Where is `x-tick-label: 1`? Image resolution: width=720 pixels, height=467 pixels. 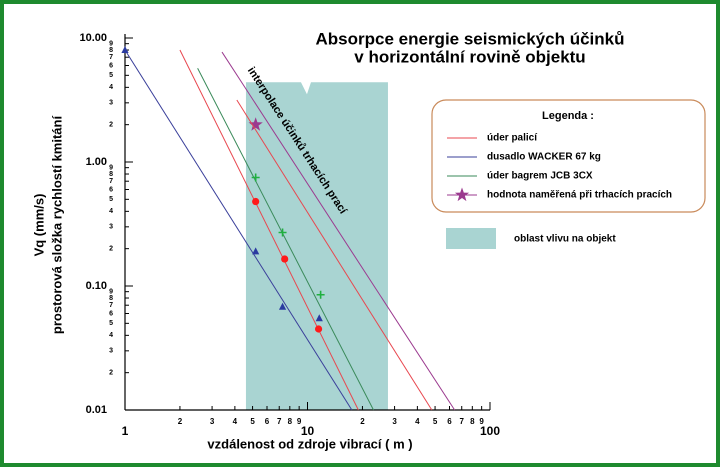 x-tick-label: 1 is located at coordinates (125, 431).